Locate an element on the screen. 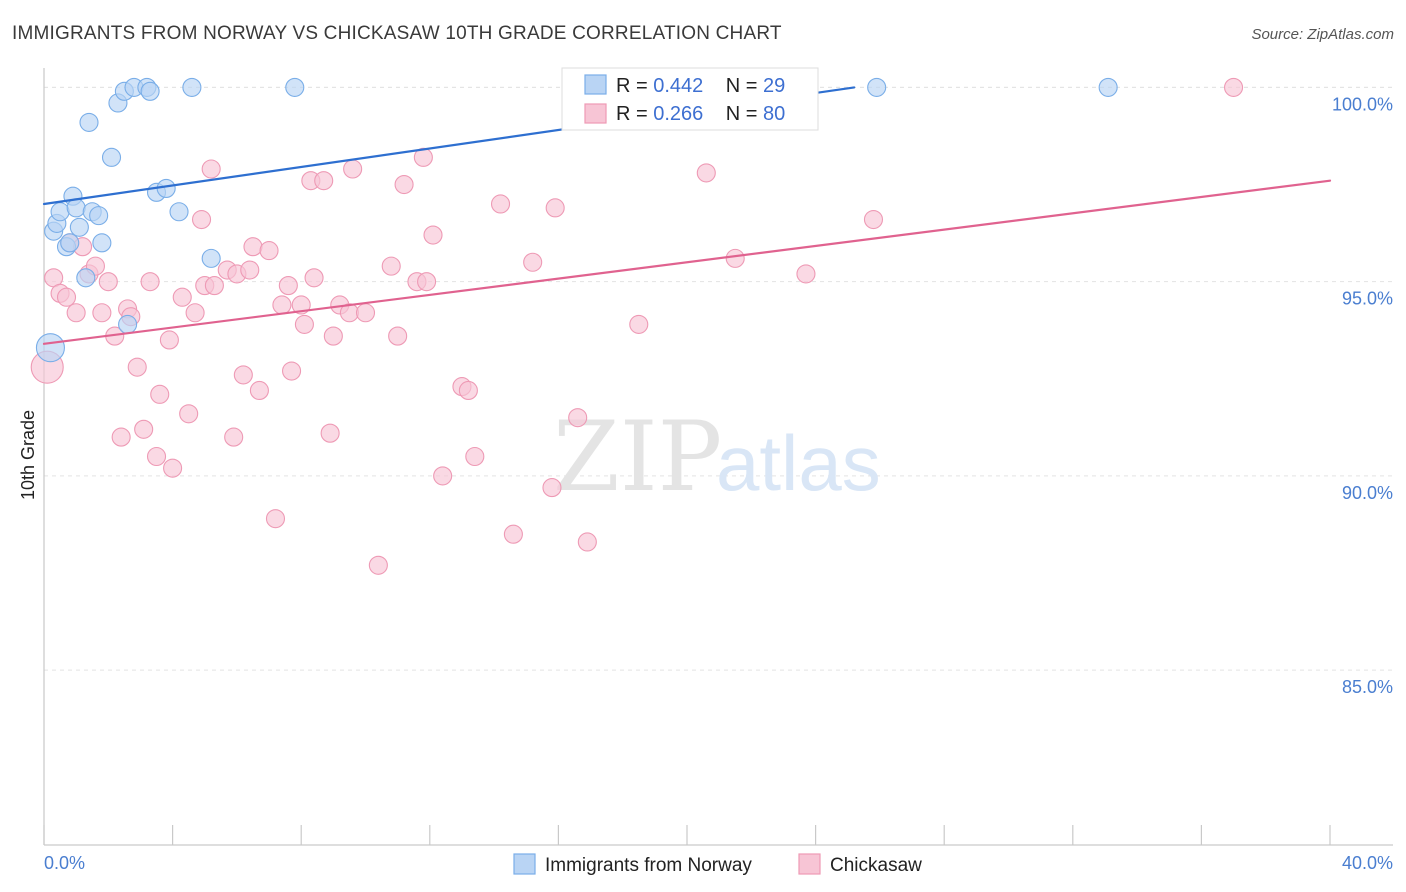  legend-n-value-norway: 29 is located at coordinates (774, 86).